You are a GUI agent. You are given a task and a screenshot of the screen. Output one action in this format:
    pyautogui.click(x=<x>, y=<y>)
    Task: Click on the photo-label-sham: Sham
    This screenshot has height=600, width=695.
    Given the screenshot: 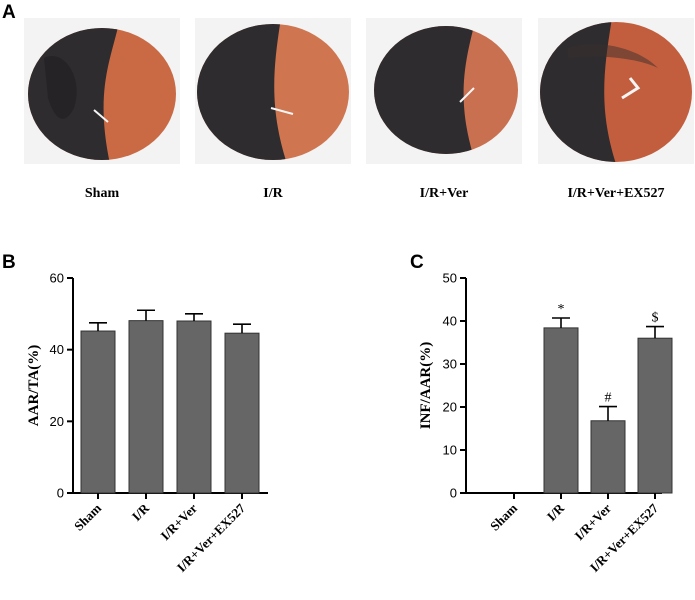 What is the action you would take?
    pyautogui.click(x=102, y=193)
    